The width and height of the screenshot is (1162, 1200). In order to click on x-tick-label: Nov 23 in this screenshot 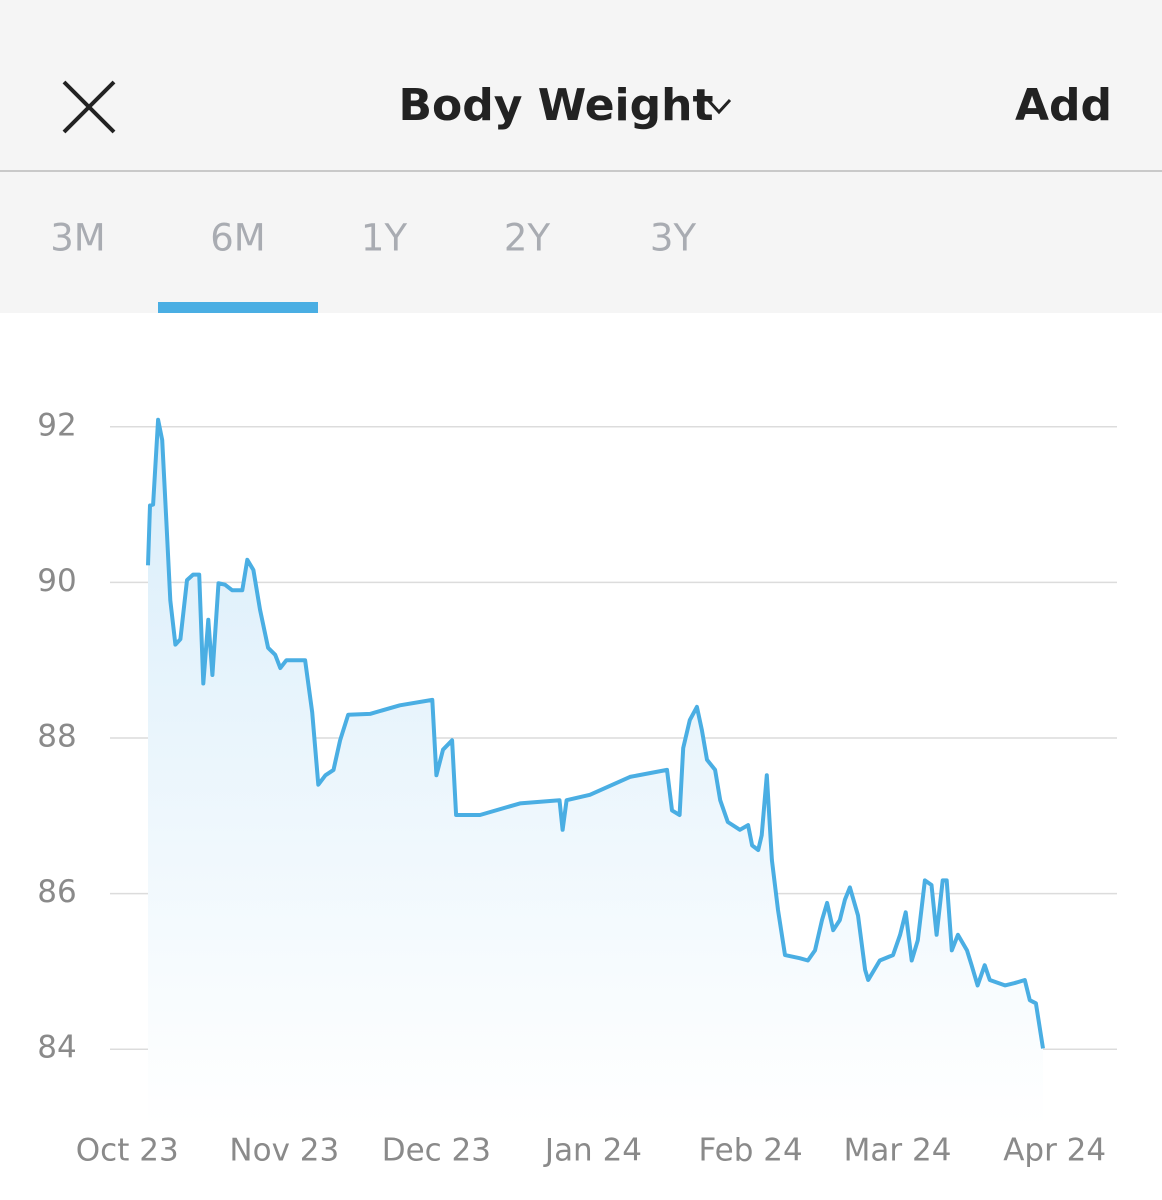, I will do `click(284, 1151)`.